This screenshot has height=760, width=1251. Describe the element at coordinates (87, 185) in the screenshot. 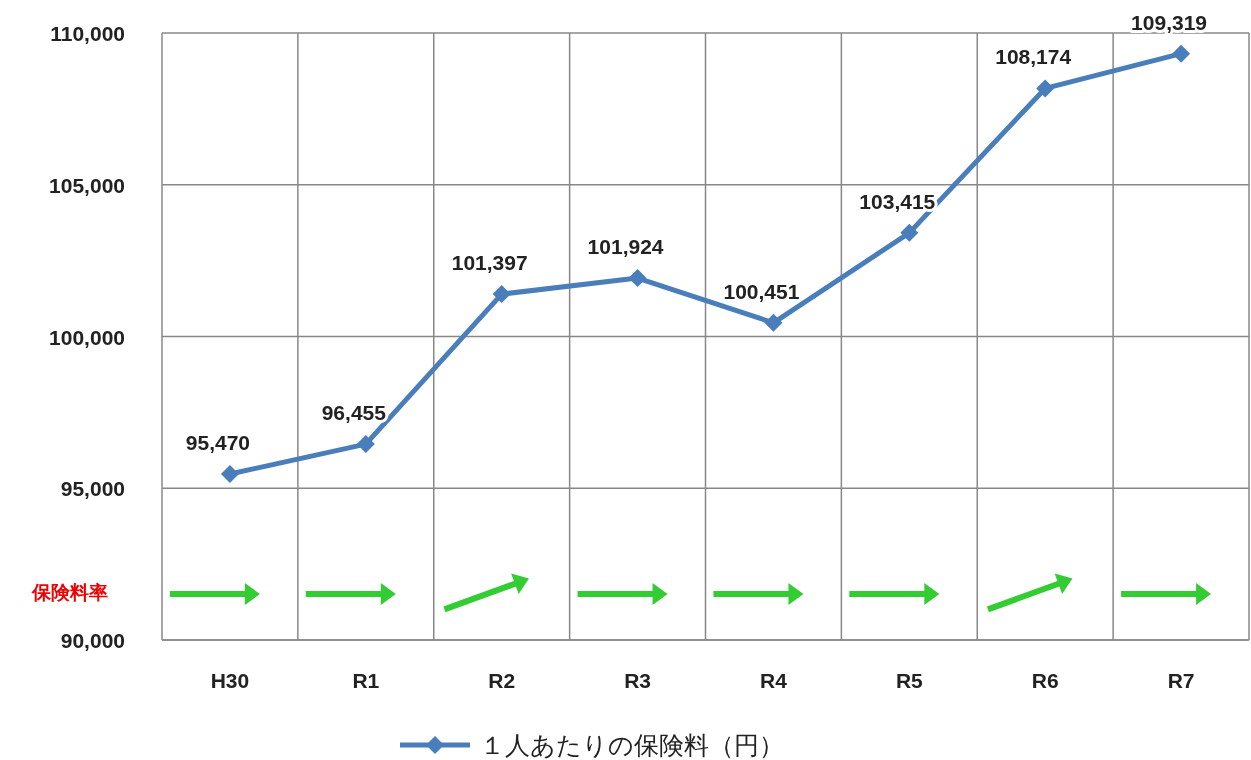

I see `y-tick-label: 105,000` at that location.